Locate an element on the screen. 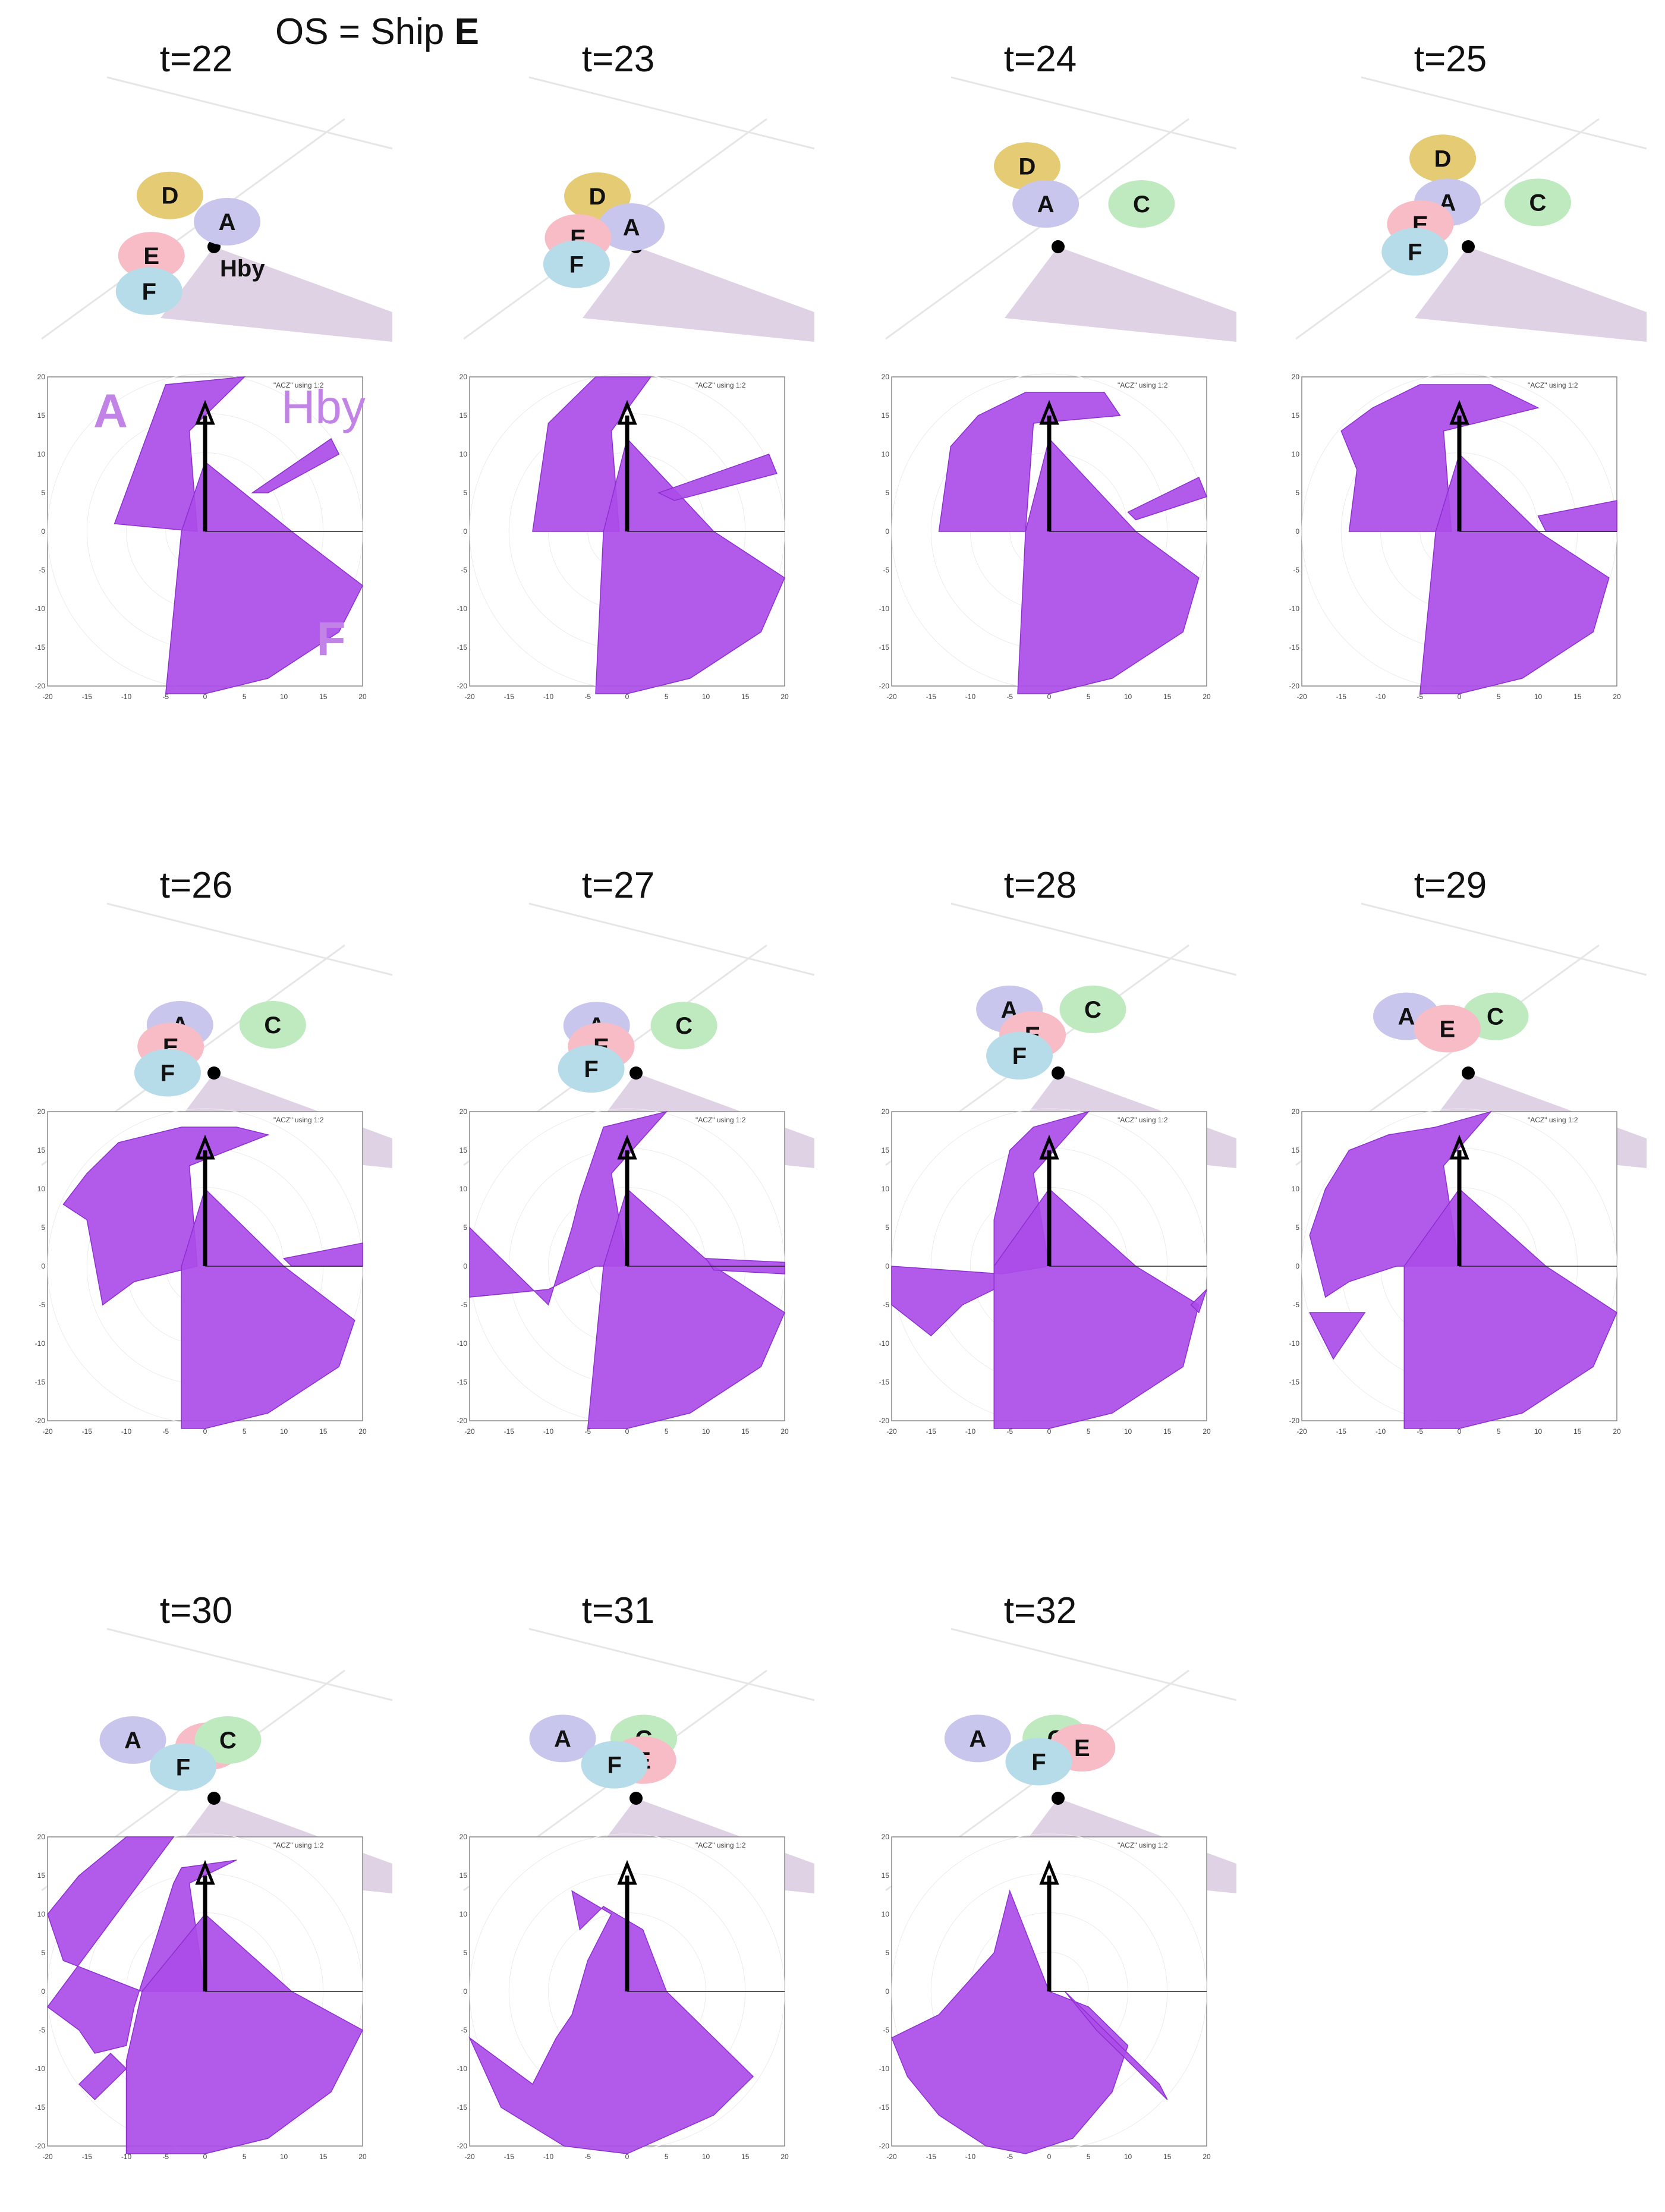  safe-sector is located at coordinates (1120, 294).